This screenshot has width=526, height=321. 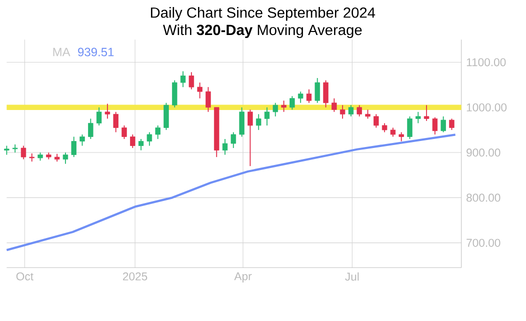 What do you see at coordinates (483, 198) in the screenshot?
I see `y-tick-label: 800.00` at bounding box center [483, 198].